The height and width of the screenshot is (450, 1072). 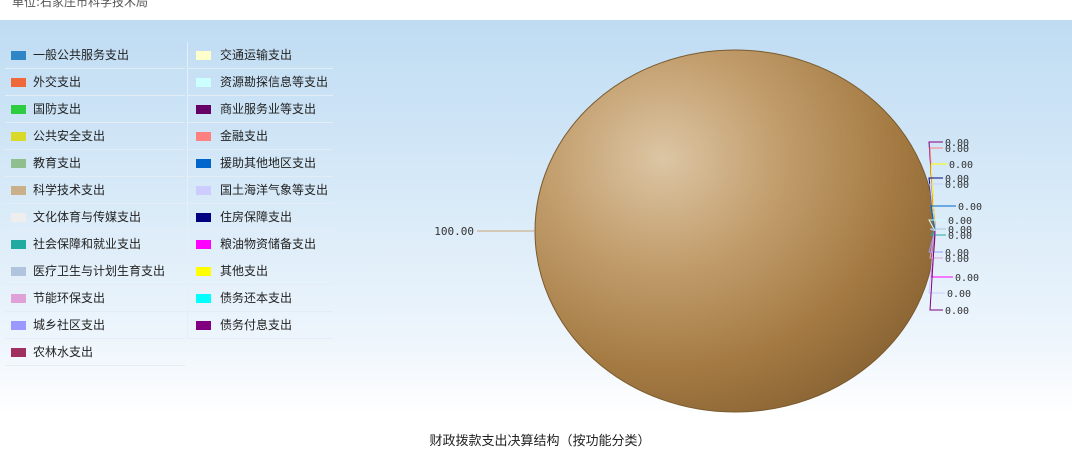 I want to click on legend-item: 教育支出, so click(x=95, y=163).